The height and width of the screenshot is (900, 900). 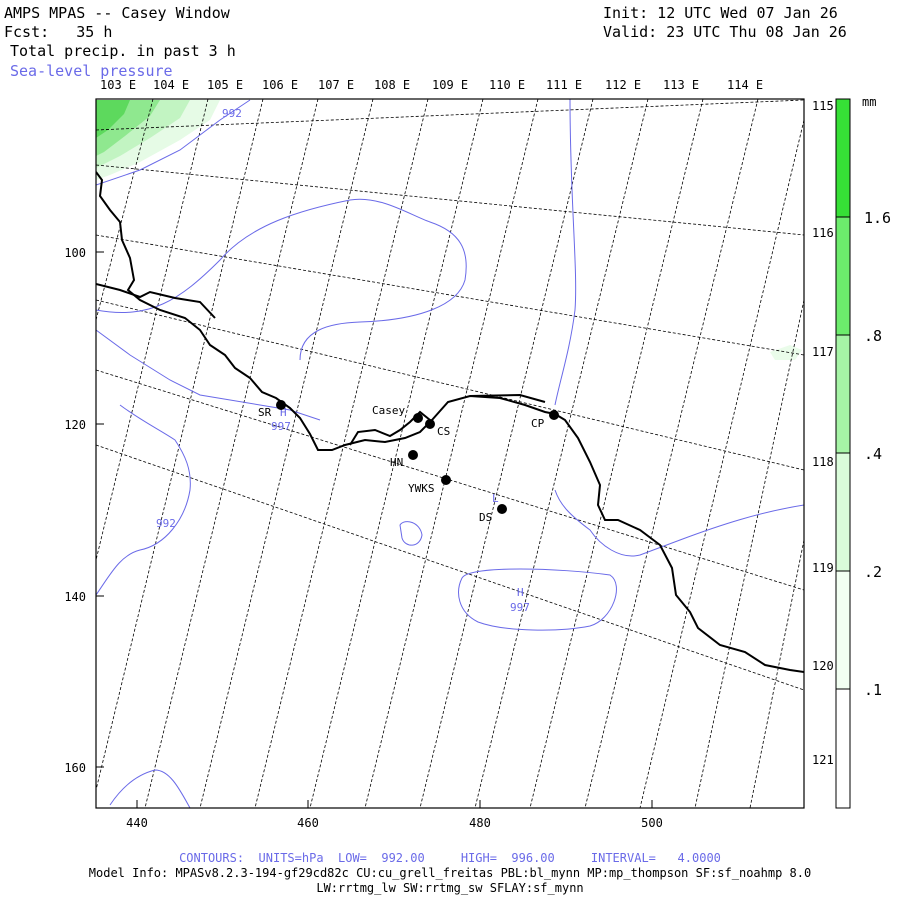 What do you see at coordinates (873, 572) in the screenshot?
I see `colorbar-label: .2` at bounding box center [873, 572].